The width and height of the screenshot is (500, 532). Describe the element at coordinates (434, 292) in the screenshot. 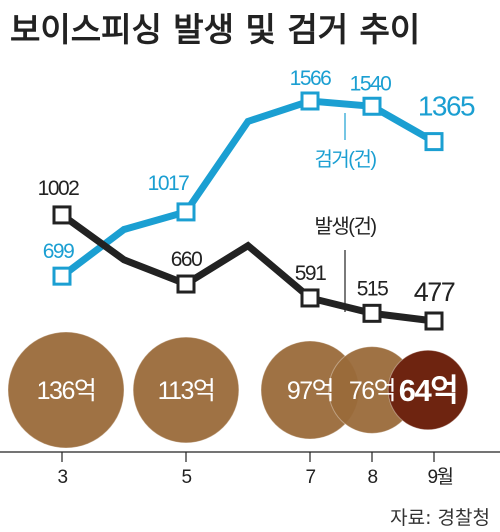

I see `data-label-1-9: 477` at that location.